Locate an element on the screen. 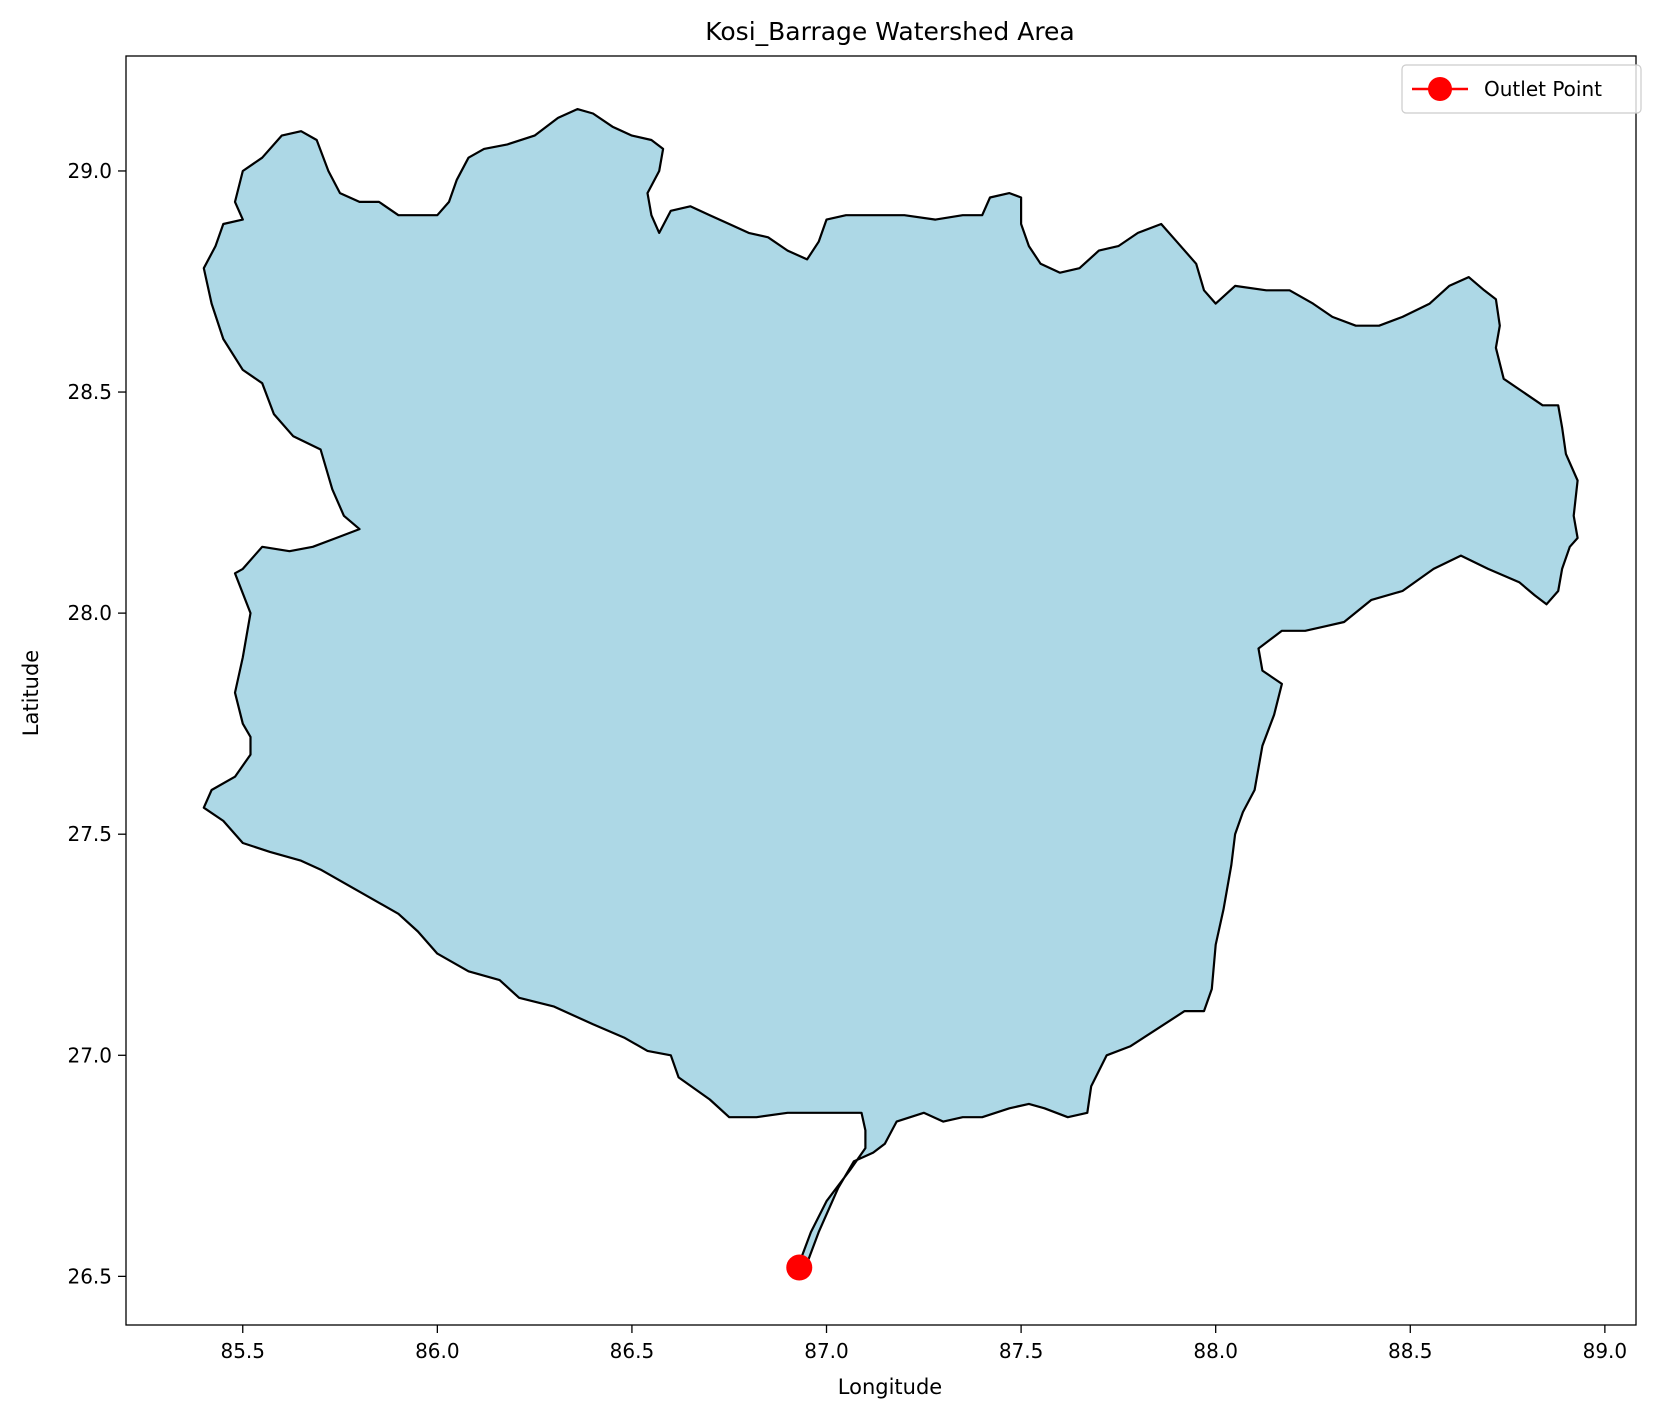  y-tick-label: 27.5 is located at coordinates (89, 834).